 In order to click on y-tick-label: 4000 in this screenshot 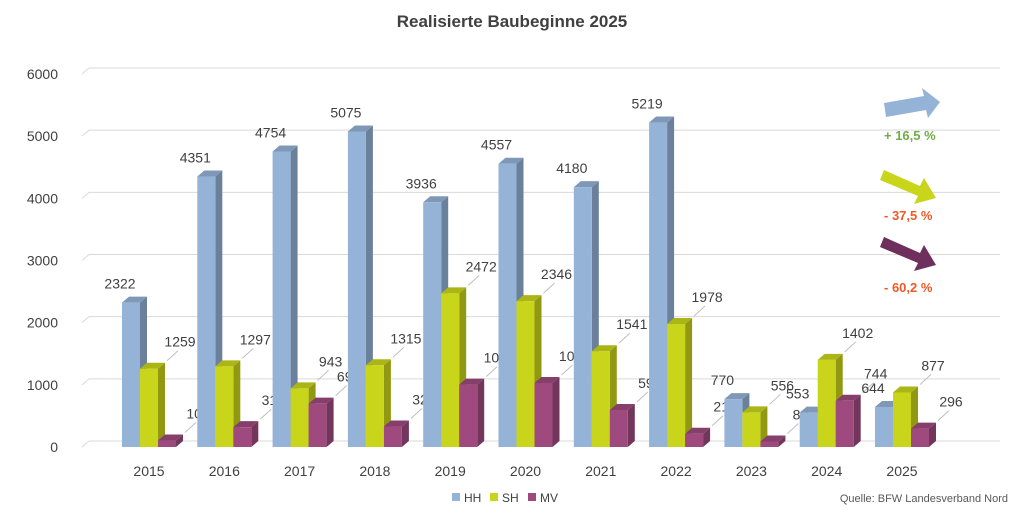, I will do `click(42, 198)`.